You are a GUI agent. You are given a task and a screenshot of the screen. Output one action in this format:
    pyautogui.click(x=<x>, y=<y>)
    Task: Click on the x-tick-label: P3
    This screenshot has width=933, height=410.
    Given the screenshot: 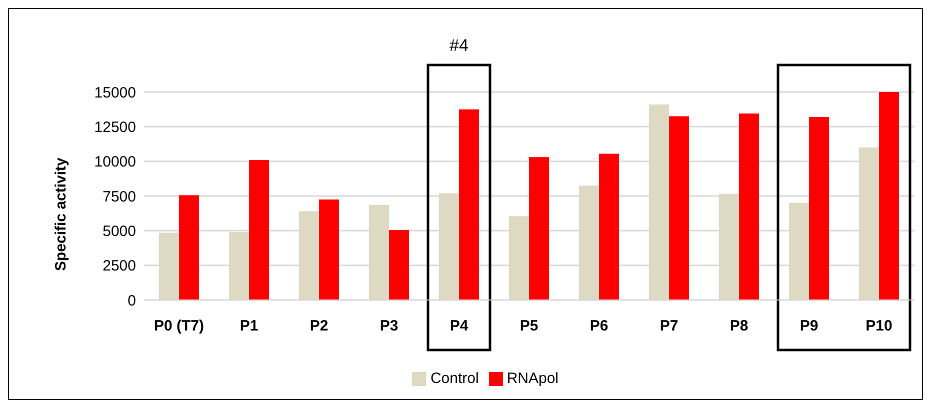 What is the action you would take?
    pyautogui.click(x=389, y=326)
    